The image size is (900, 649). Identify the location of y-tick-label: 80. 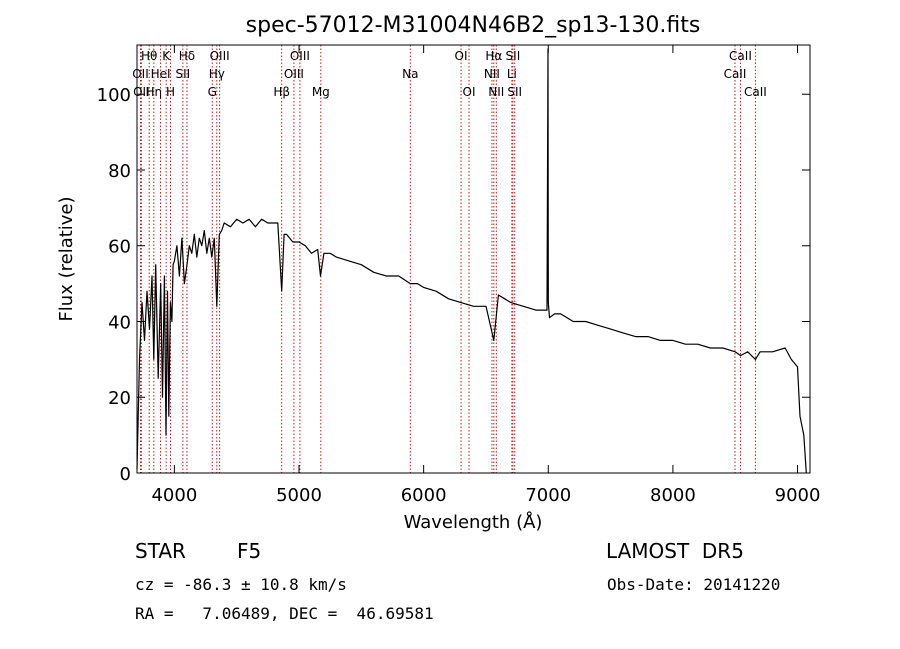
(119, 171).